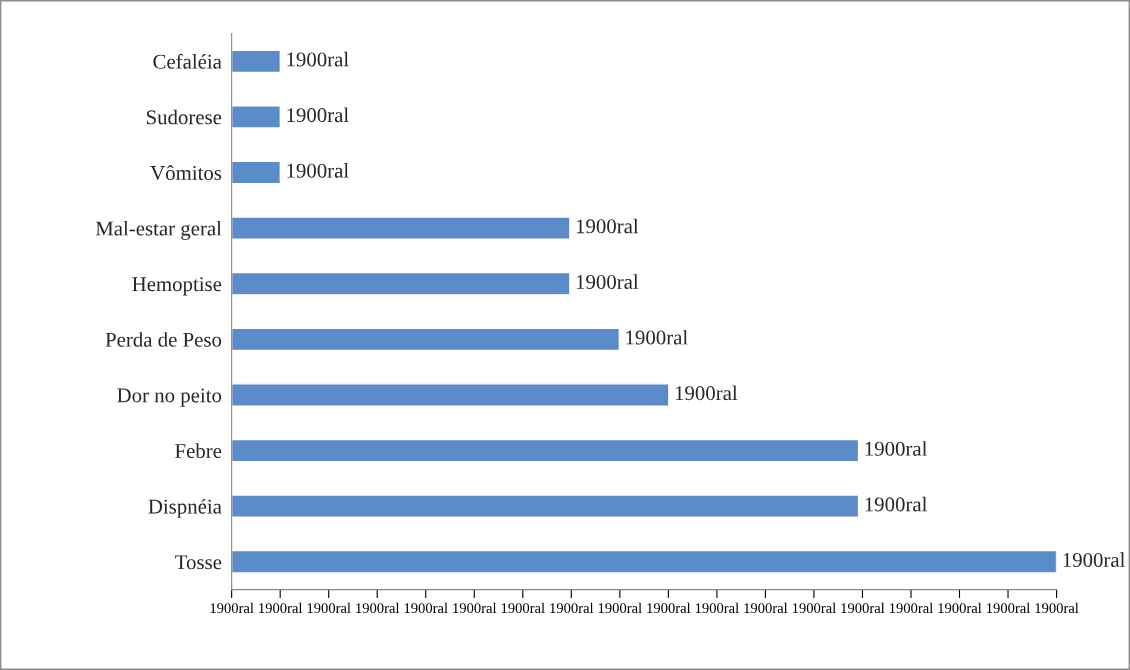  What do you see at coordinates (163, 339) in the screenshot?
I see `y-tick-label: Perda de Peso` at bounding box center [163, 339].